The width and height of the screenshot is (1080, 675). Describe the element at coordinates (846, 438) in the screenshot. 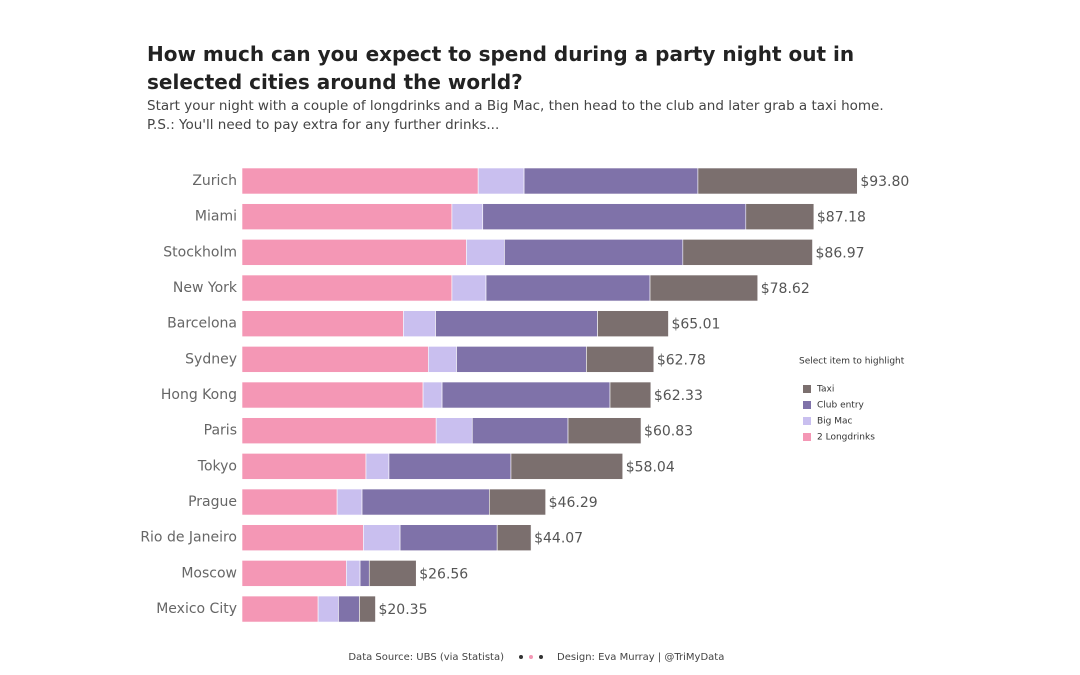

I see `legend-label: 2 Longdrinks` at that location.